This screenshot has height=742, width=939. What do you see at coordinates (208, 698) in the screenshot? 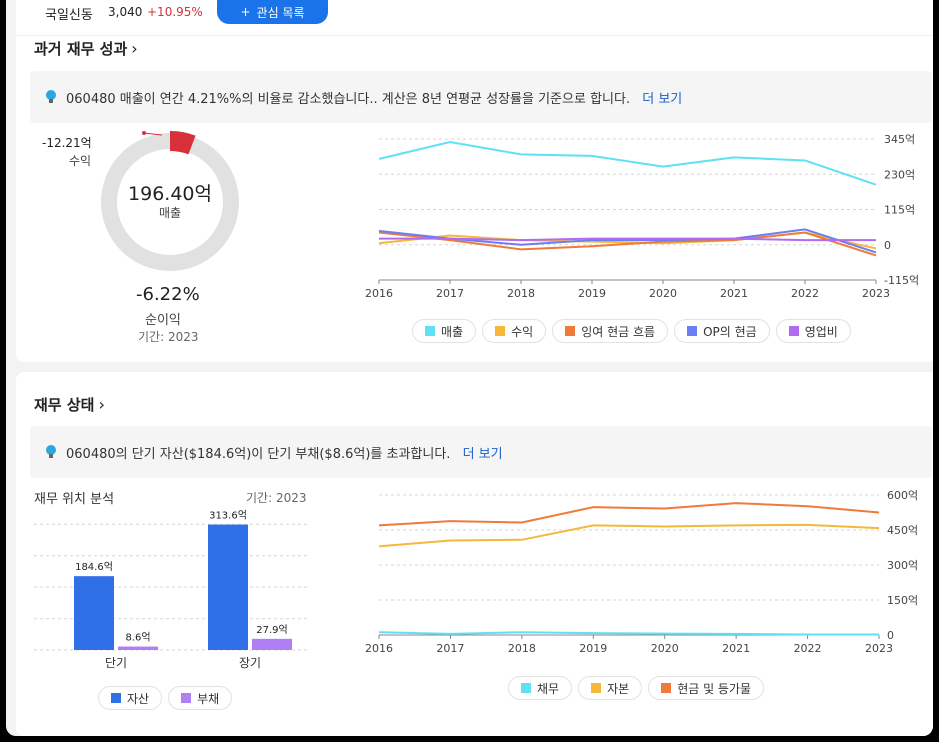
I see `legend-label: 부채` at bounding box center [208, 698].